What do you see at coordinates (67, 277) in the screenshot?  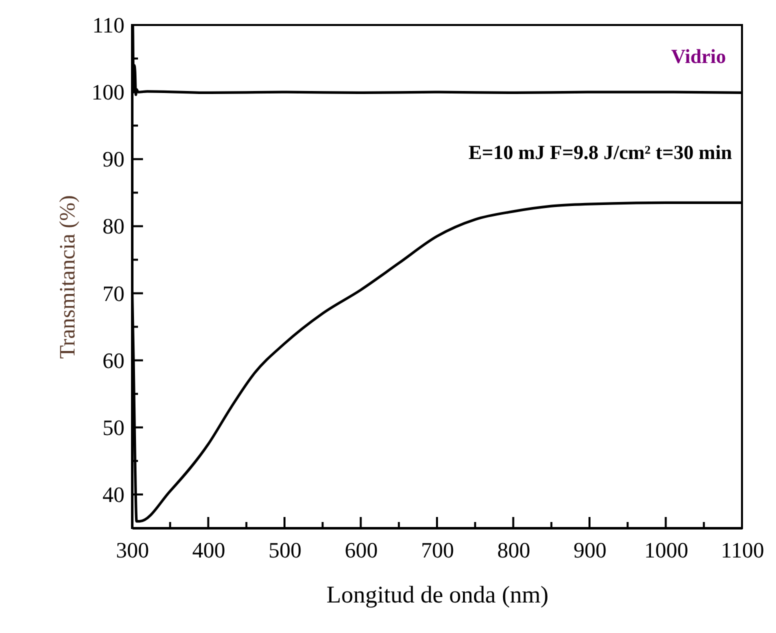 I see `y-axis-title: Transmitancia (%)` at bounding box center [67, 277].